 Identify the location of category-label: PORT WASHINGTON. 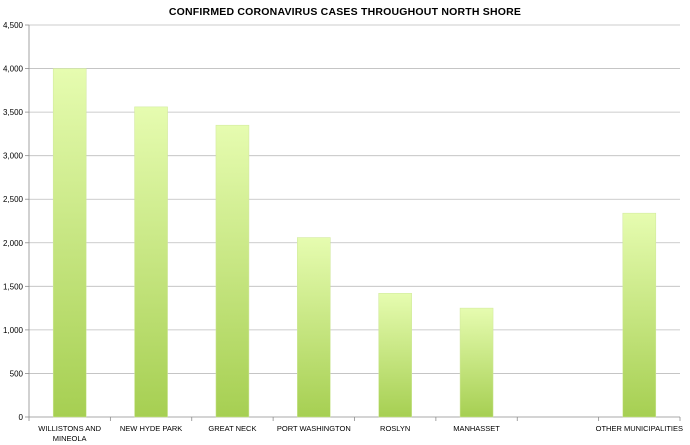
(314, 428).